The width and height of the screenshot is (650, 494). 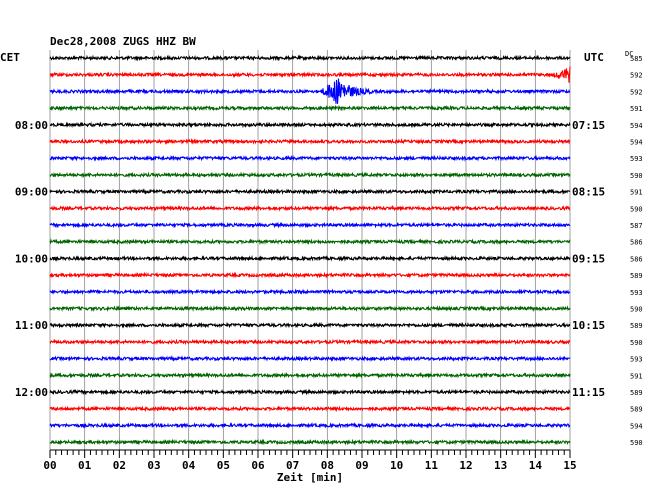 What do you see at coordinates (636, 343) in the screenshot?
I see `dc-value-17: 590` at bounding box center [636, 343].